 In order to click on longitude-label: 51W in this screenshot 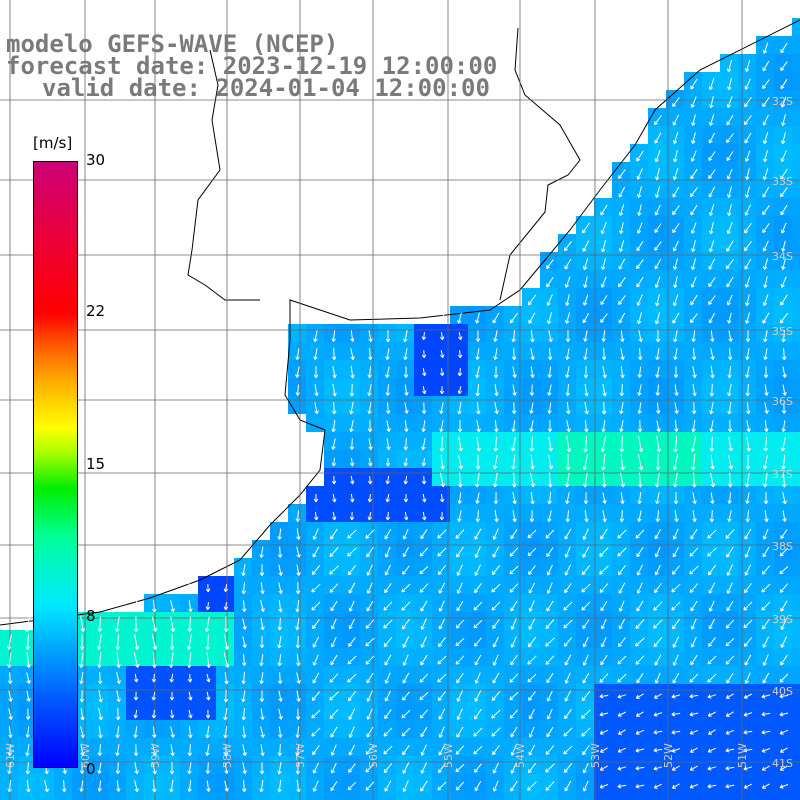, I will do `click(742, 755)`.